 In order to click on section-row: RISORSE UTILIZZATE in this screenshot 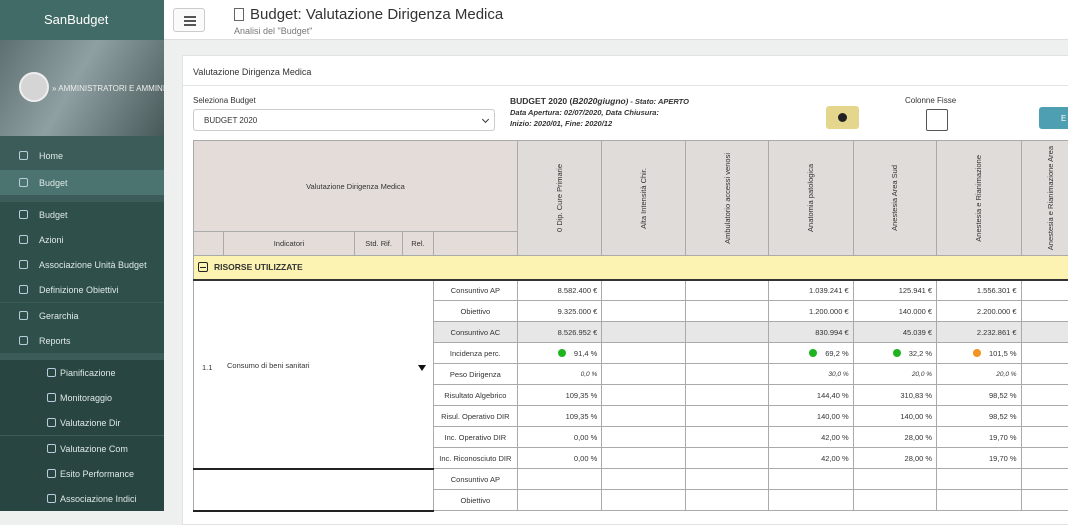, I will do `click(631, 268)`.